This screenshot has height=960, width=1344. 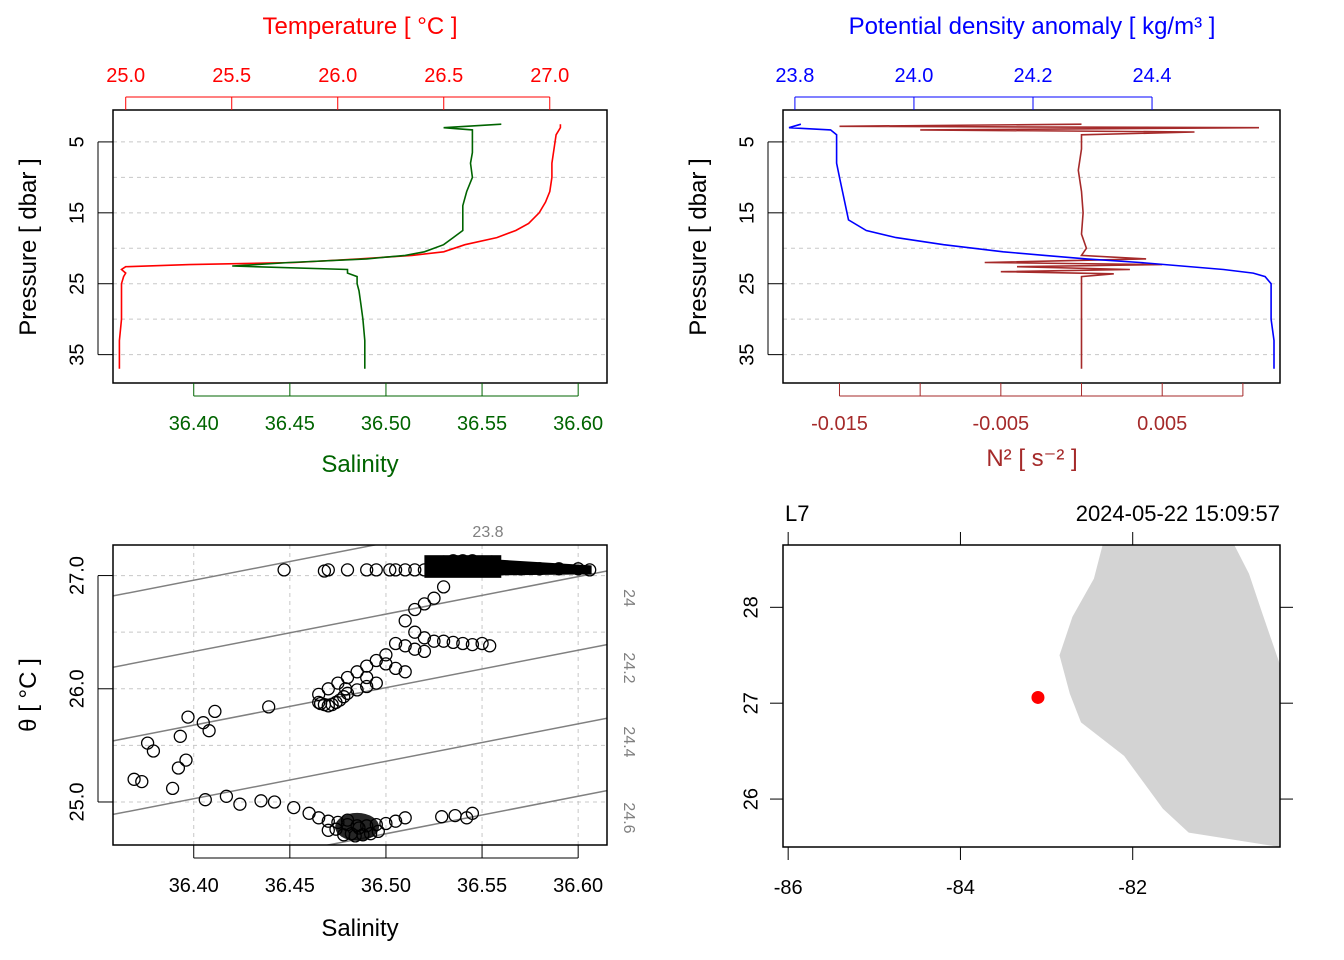 I want to click on temperature-profile-line, so click(x=340, y=246).